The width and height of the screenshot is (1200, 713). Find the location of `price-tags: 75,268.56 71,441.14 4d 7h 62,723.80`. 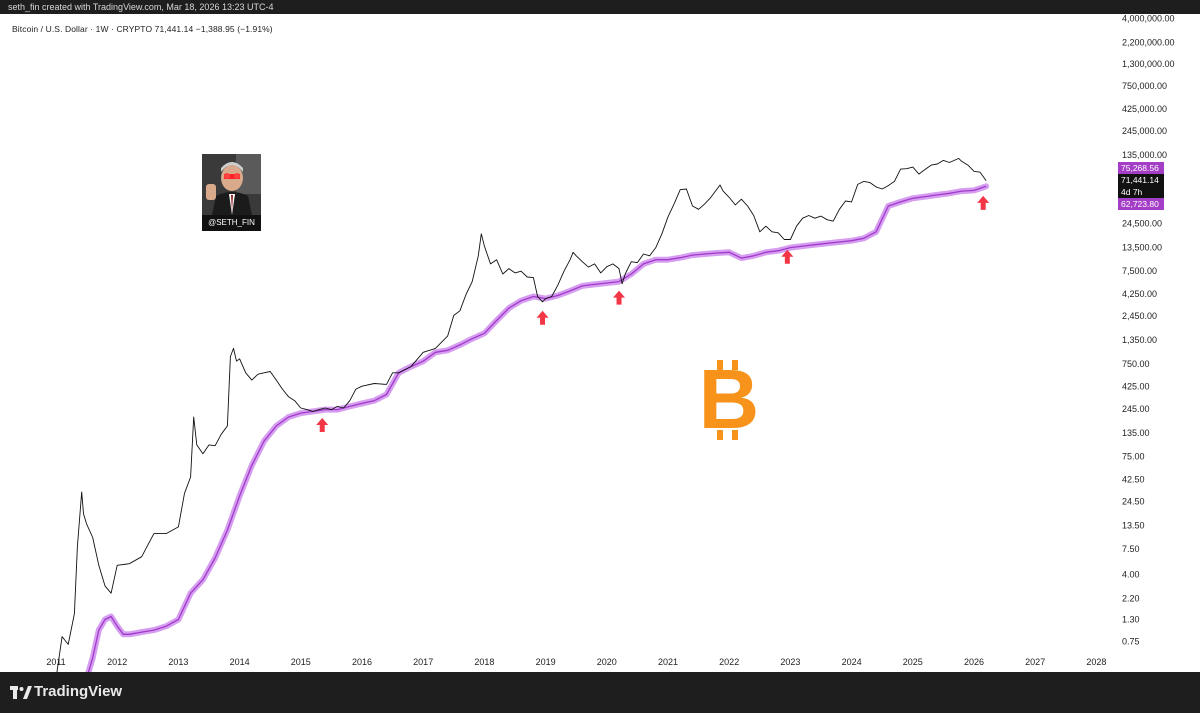

price-tags: 75,268.56 71,441.14 4d 7h 62,723.80 is located at coordinates (1141, 186).